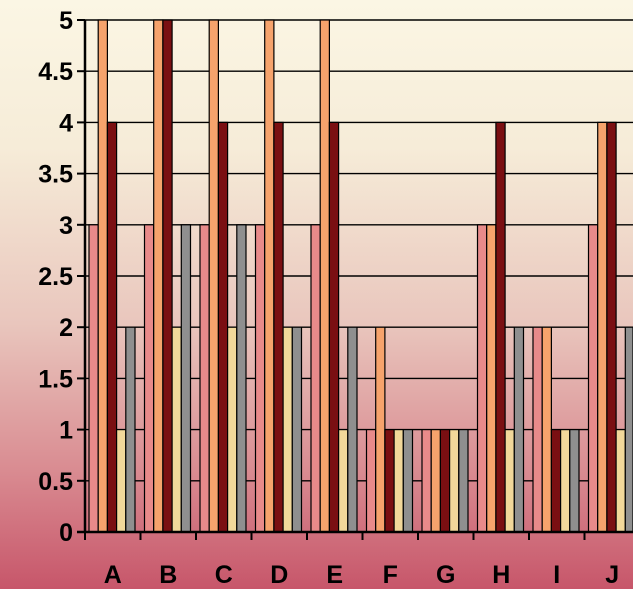 The image size is (633, 589). What do you see at coordinates (279, 575) in the screenshot?
I see `x-tick-label: D` at bounding box center [279, 575].